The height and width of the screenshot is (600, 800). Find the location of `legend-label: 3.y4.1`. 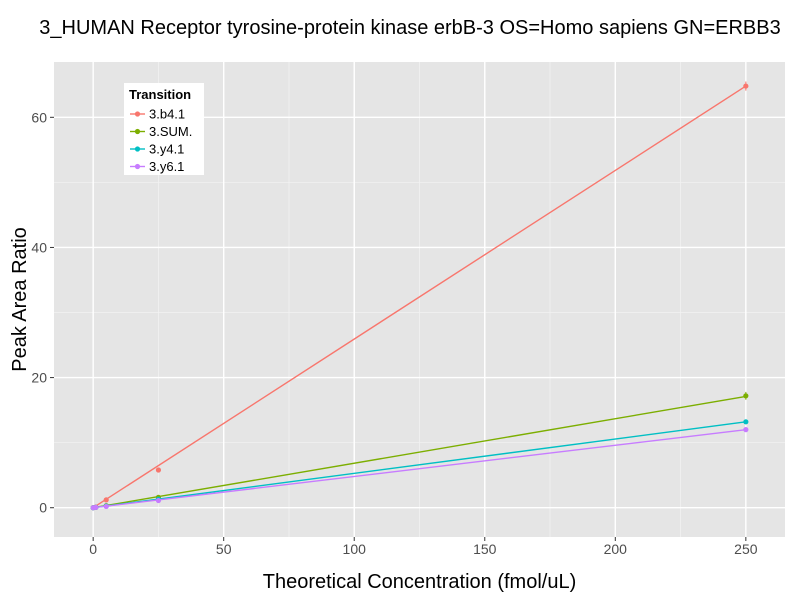

legend-label: 3.y4.1 is located at coordinates (166, 149).